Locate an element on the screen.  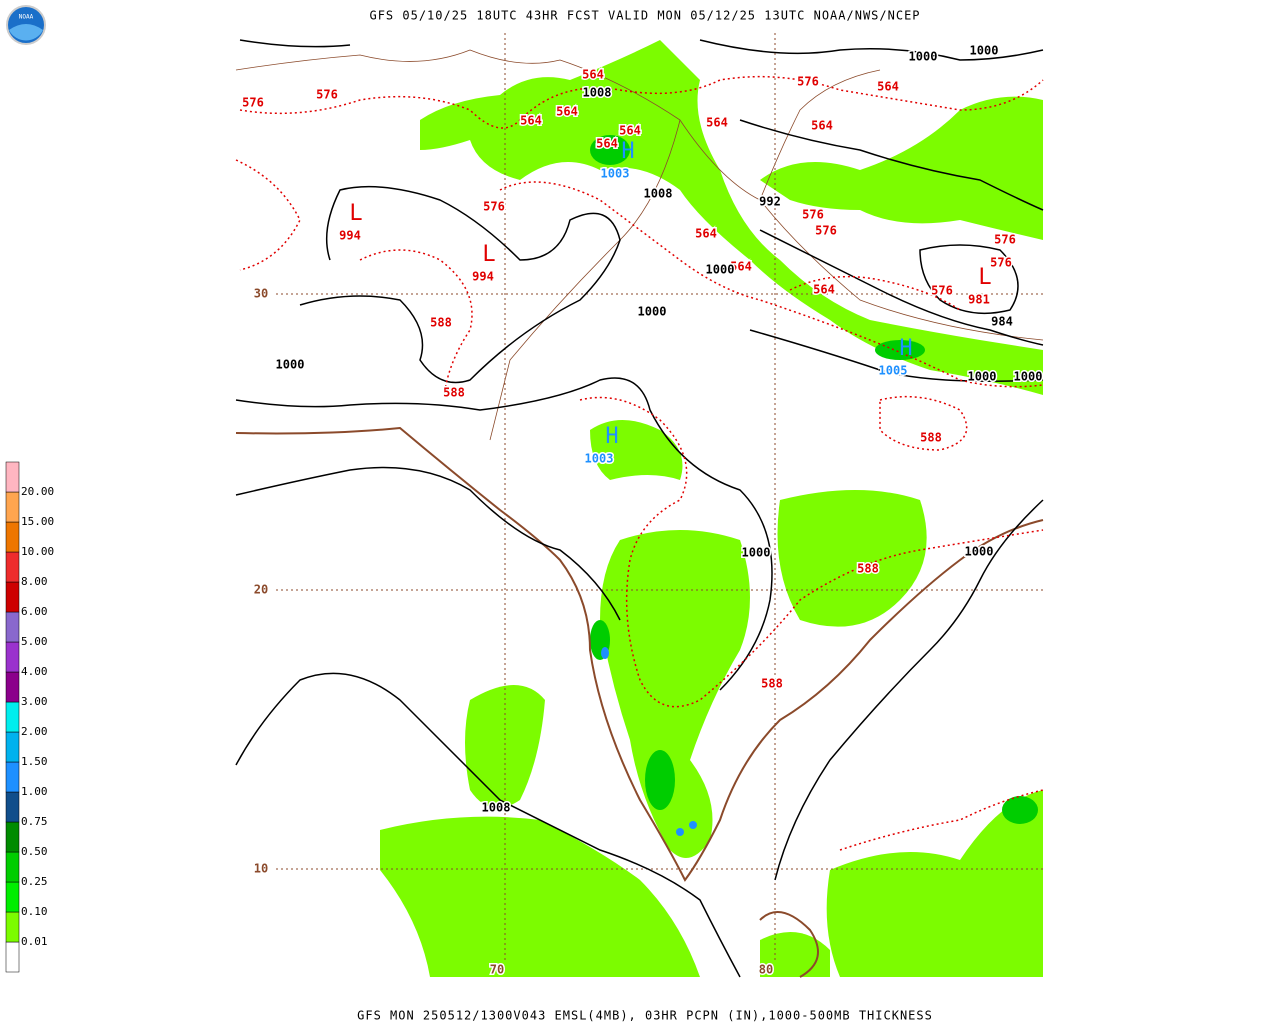
legend-label: 0.50 is located at coordinates (34, 851).